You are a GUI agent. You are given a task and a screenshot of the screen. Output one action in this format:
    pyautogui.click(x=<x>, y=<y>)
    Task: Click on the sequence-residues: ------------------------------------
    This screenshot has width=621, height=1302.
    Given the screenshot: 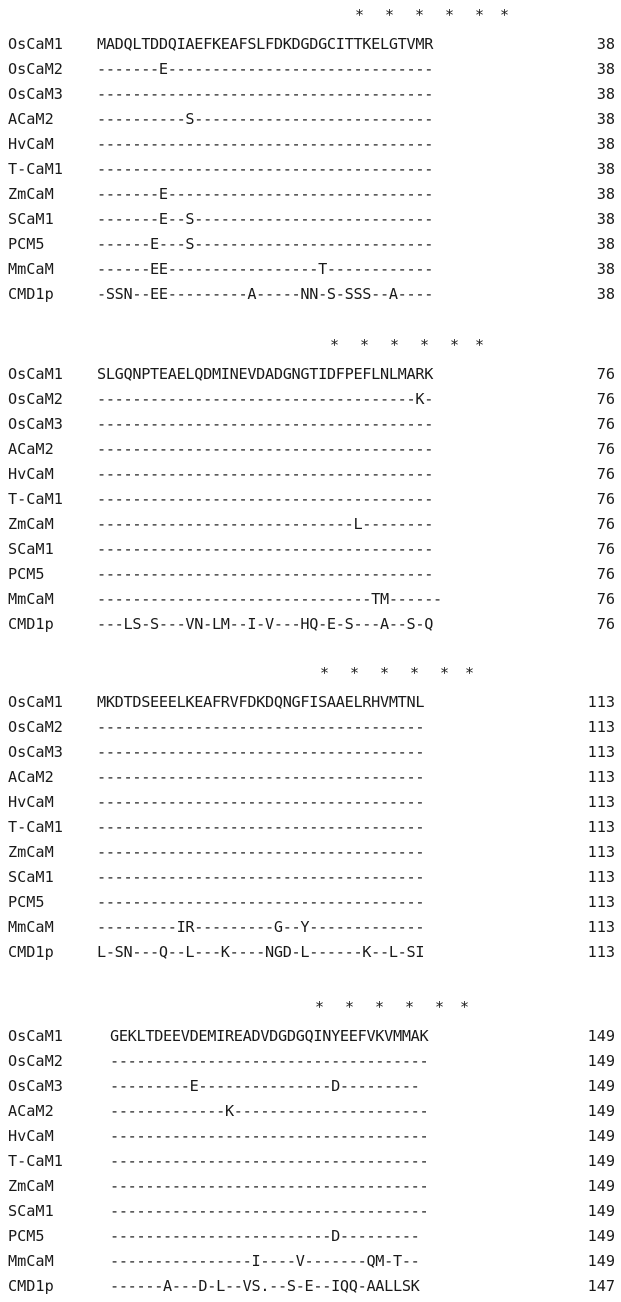 What is the action you would take?
    pyautogui.click(x=269, y=1211)
    